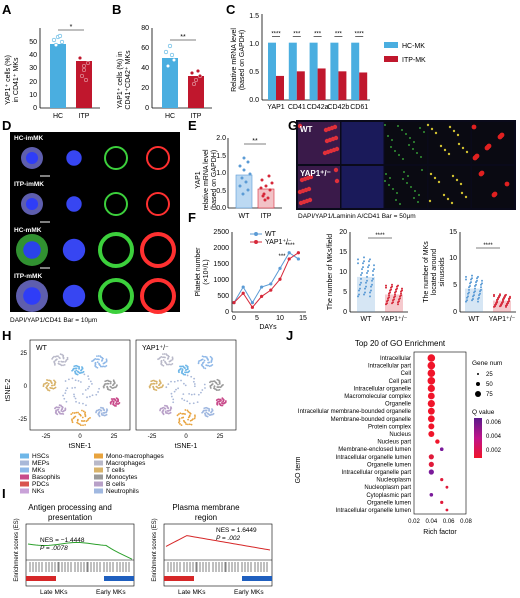  Describe the element at coordinates (54, 548) in the screenshot. I see `panel-i-left-p: P = .0078` at that location.